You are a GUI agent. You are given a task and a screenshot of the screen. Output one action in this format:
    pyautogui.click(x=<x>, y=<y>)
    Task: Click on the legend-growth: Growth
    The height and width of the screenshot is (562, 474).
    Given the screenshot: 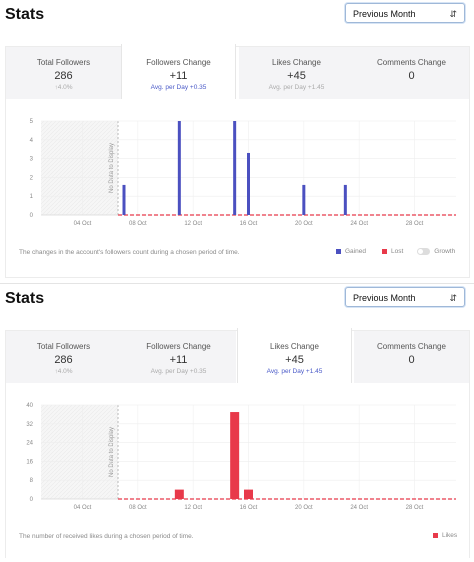 What is the action you would take?
    pyautogui.click(x=445, y=251)
    